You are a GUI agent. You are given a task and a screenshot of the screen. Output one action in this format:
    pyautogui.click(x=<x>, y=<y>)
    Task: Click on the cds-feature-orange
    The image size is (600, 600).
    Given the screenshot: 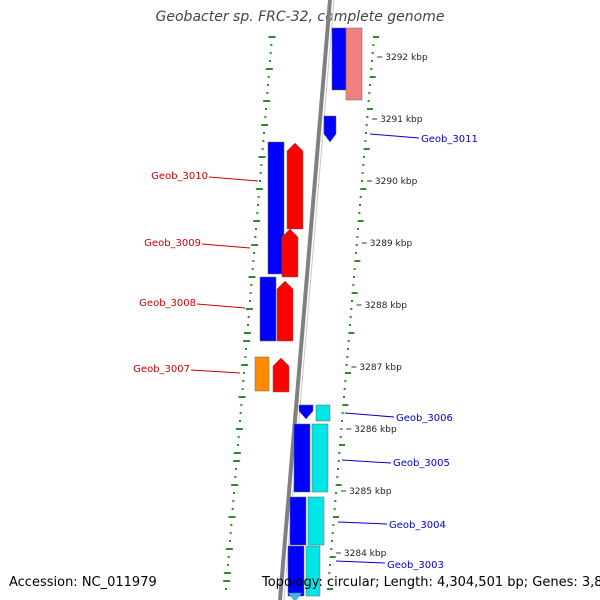 What is the action you would take?
    pyautogui.click(x=262, y=374)
    